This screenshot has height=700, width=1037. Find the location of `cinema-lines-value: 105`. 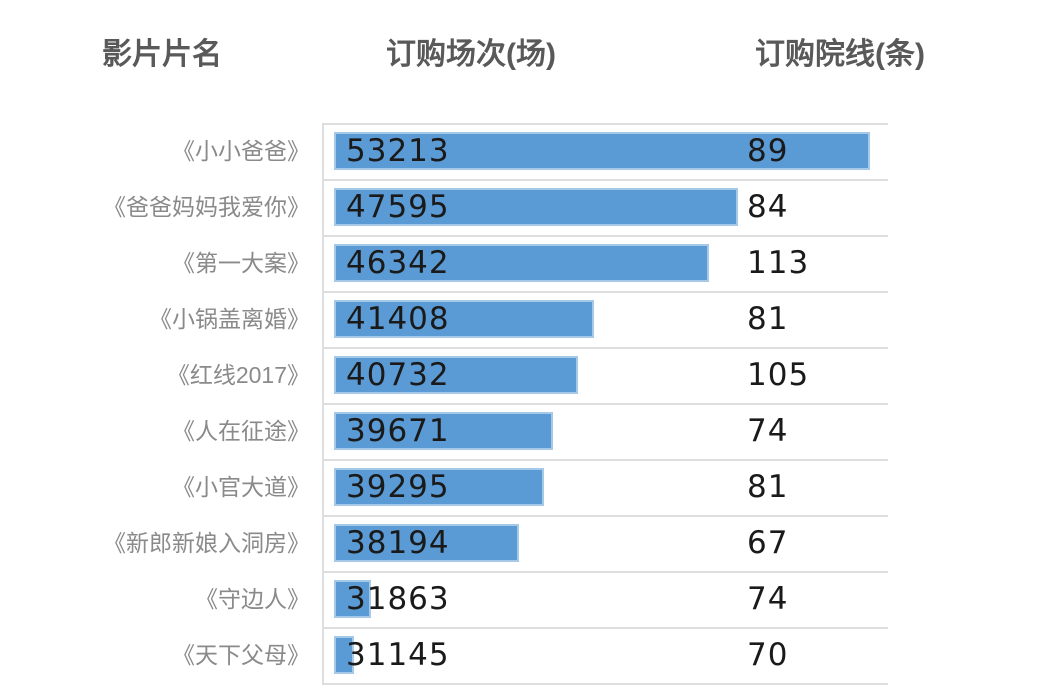

cinema-lines-value: 105 is located at coordinates (778, 375).